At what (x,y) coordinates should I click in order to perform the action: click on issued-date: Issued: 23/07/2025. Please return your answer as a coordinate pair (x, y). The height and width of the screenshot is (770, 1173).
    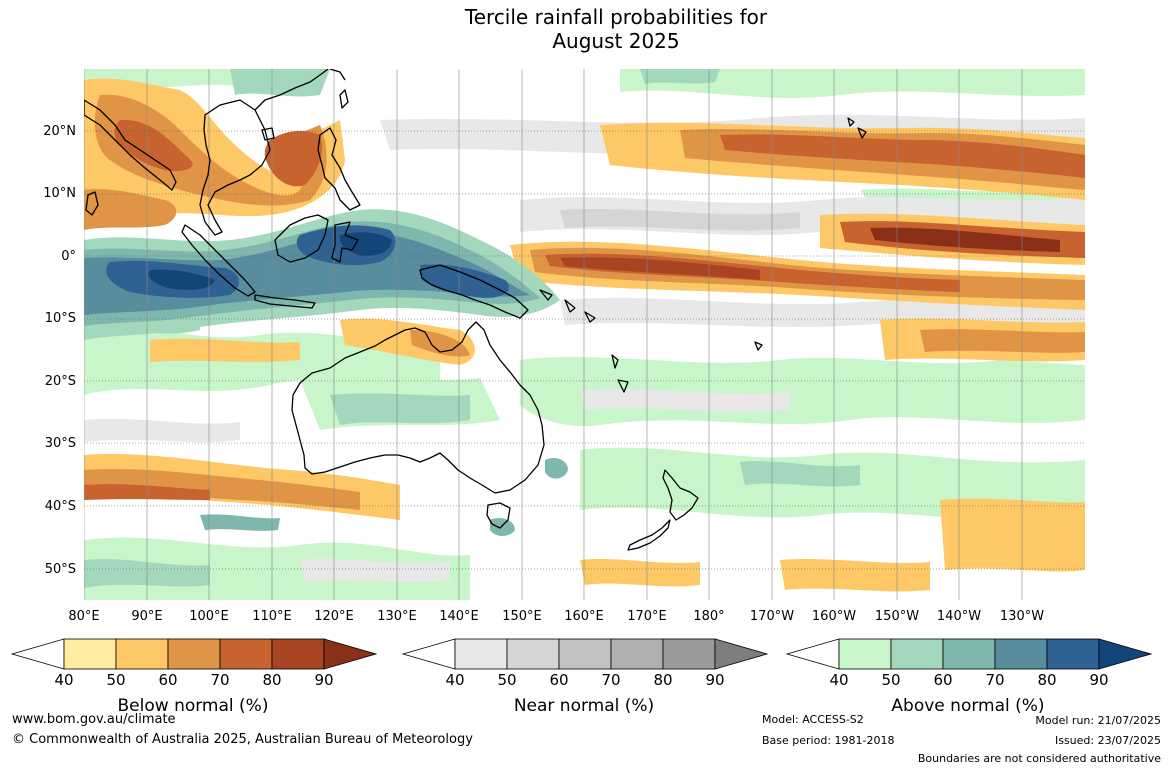
    Looking at the image, I should click on (1107, 740).